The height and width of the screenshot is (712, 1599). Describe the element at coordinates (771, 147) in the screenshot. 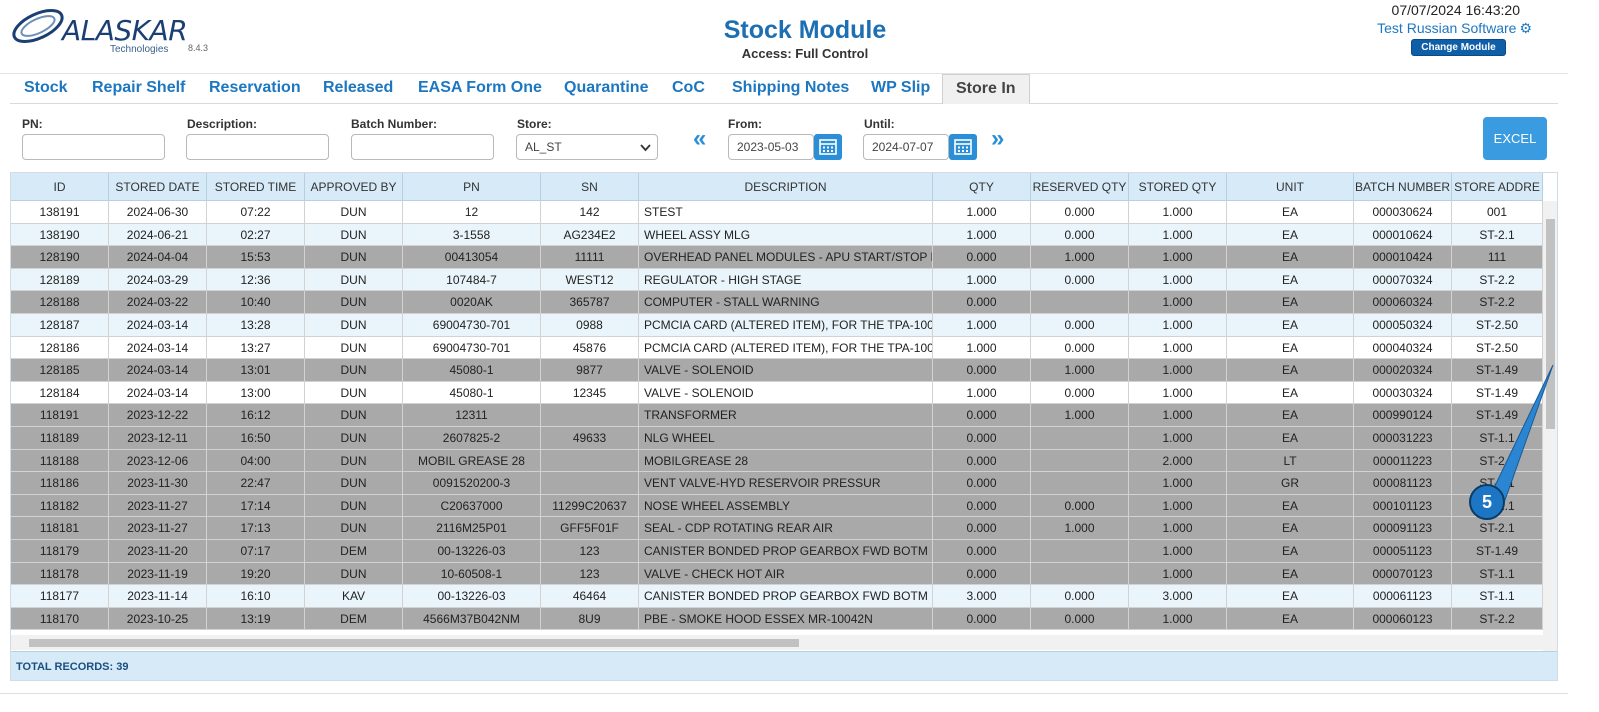

I see `from-date-input: 2023-05-03` at that location.